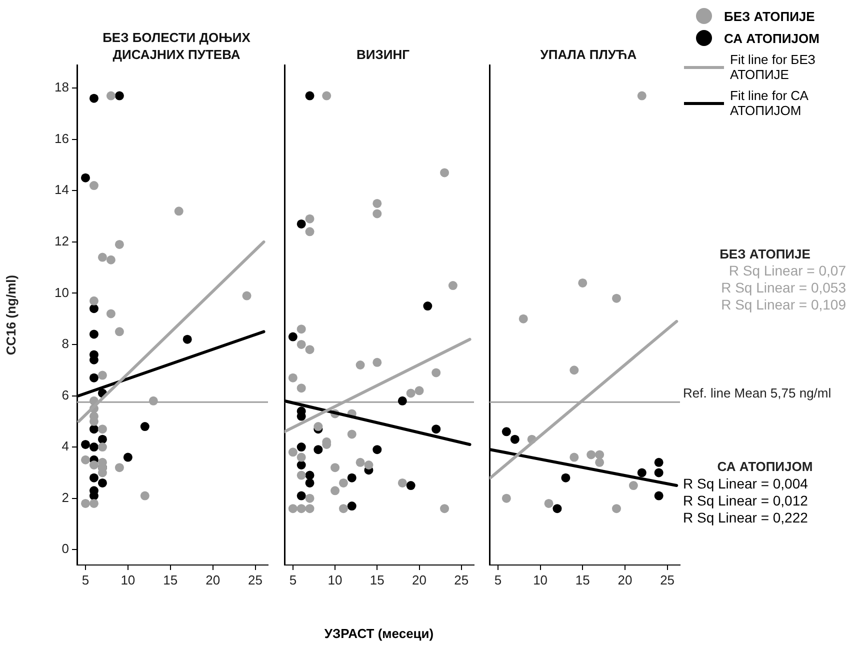  Describe the element at coordinates (588, 54) in the screenshot. I see `chart-title: УПАЛА ПЛУЋА` at that location.